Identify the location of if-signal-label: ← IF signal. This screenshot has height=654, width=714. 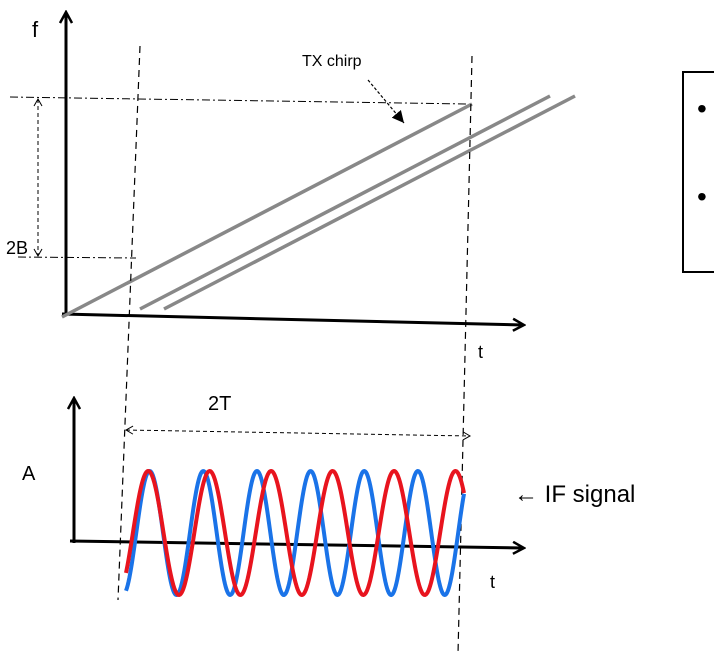
(574, 494).